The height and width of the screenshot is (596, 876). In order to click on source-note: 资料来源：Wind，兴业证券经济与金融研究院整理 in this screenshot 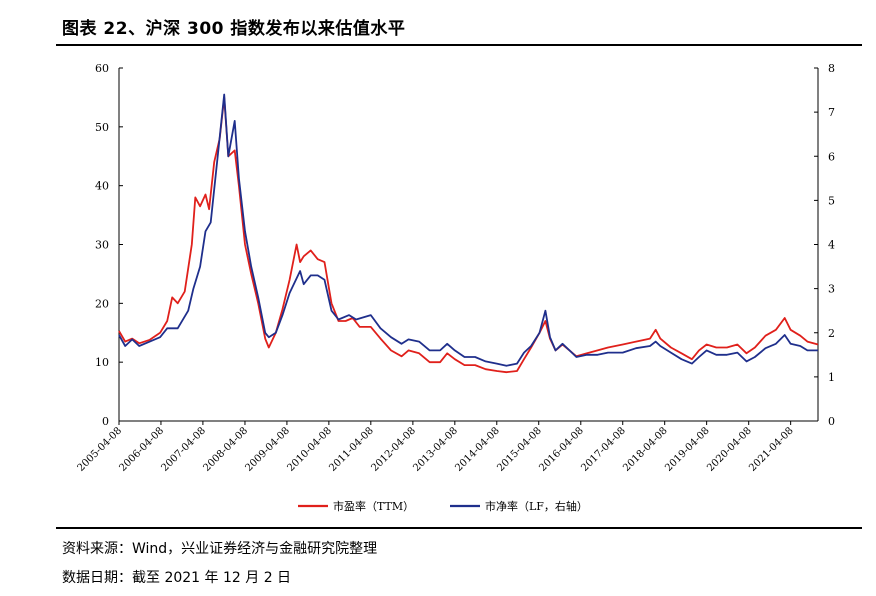, I will do `click(220, 549)`.